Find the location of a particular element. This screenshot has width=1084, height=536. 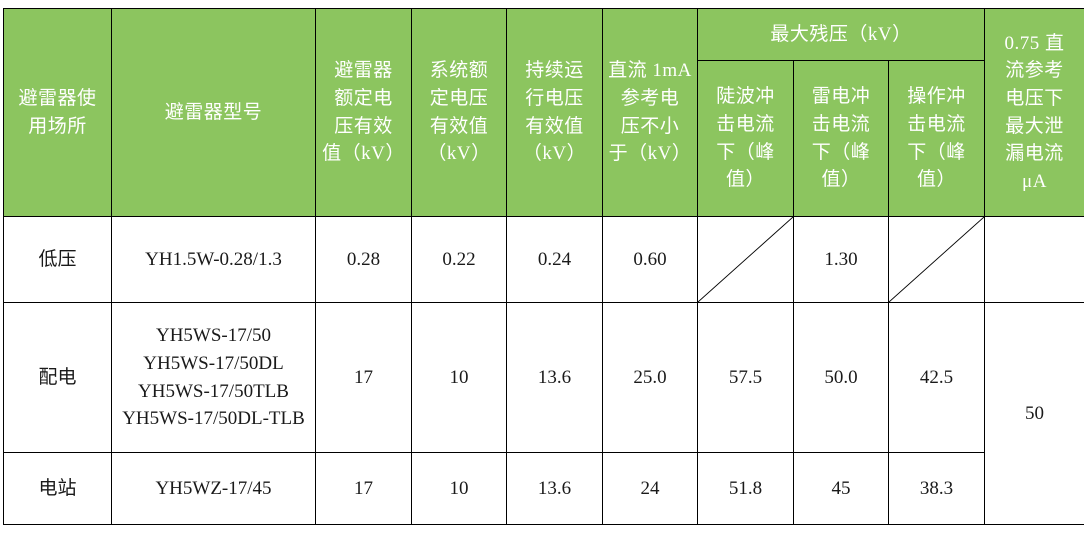

header-system-rated-voltage: 系统额 定电压 有效值 （kV） is located at coordinates (459, 112).